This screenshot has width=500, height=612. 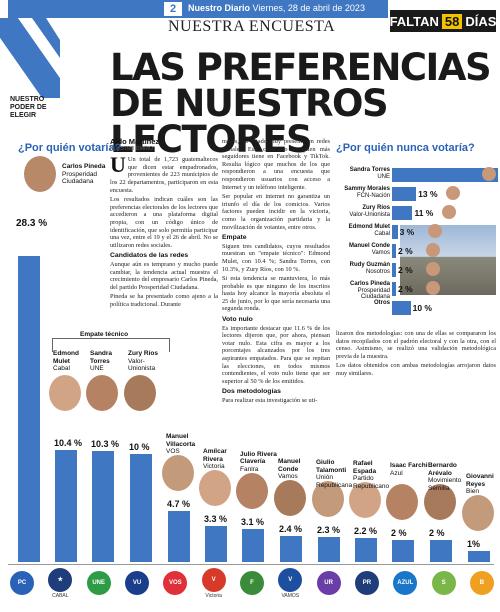 What do you see at coordinates (260, 462) in the screenshot?
I see `candidate-label: Julio Rivera Clavería Fanlra` at bounding box center [260, 462].